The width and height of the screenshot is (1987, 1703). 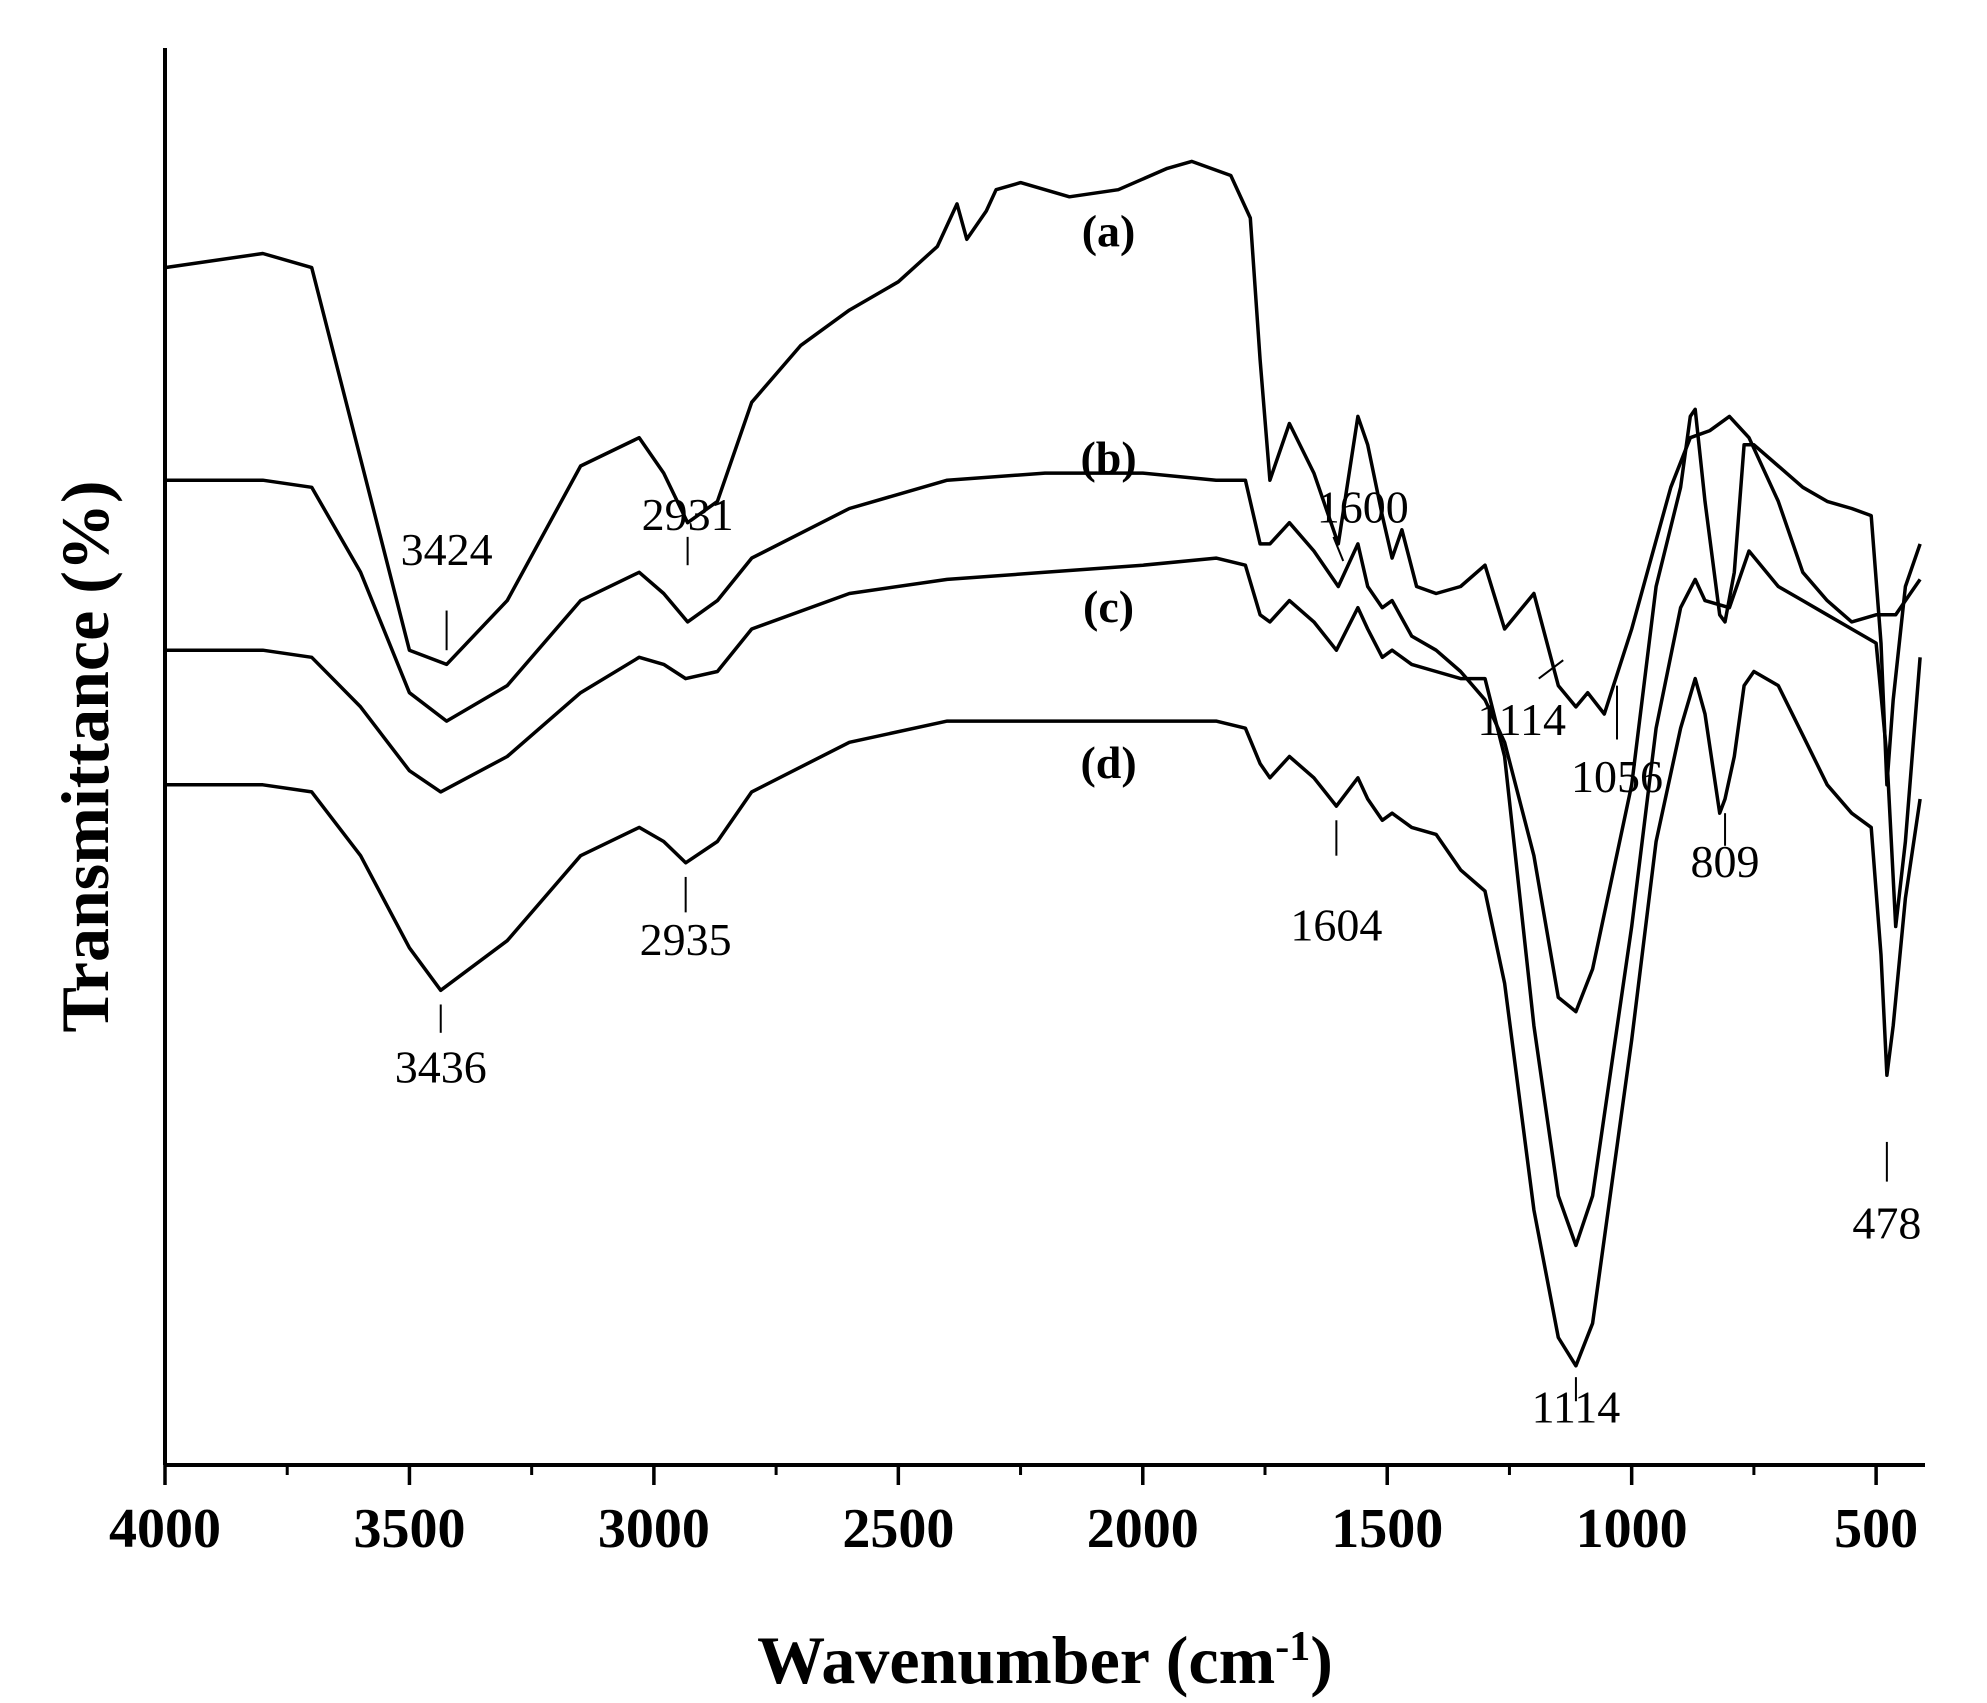 What do you see at coordinates (1016, 1660) in the screenshot?
I see `x-axis-title-main: Wavenumber (cm` at bounding box center [1016, 1660].